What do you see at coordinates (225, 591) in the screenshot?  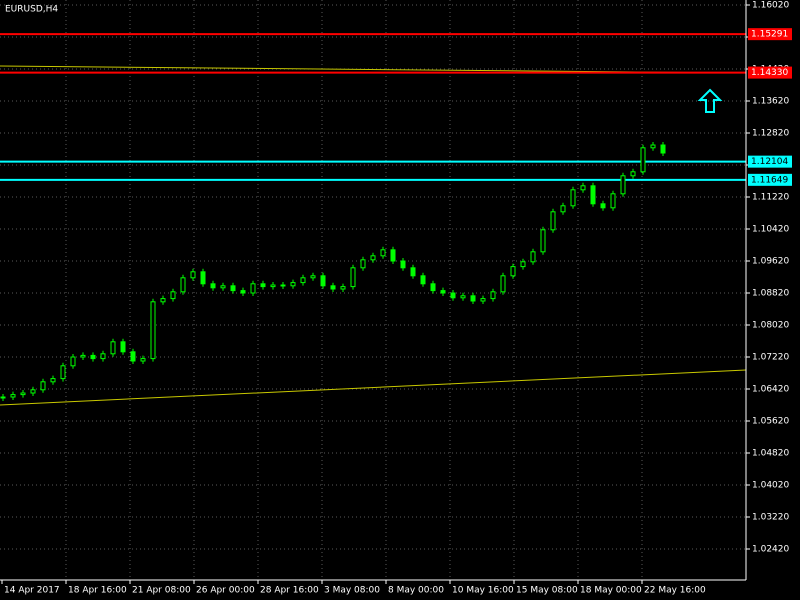 I see `x-tick-label: 26 Apr 00:00` at bounding box center [225, 591].